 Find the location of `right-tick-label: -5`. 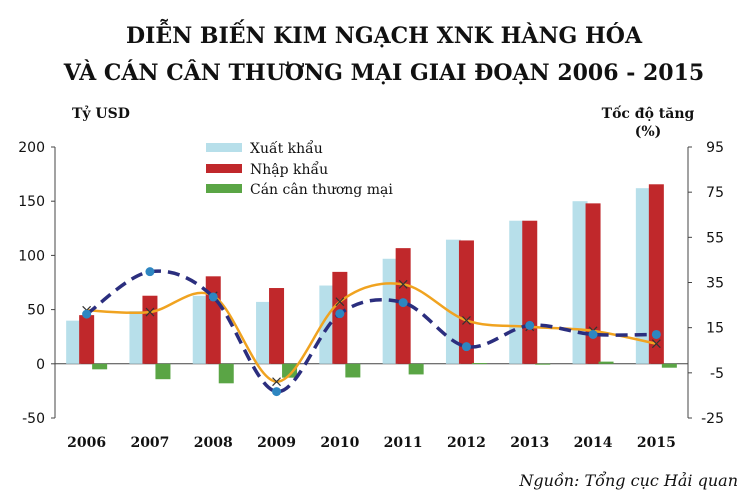

right-tick-label: -5 is located at coordinates (717, 374).